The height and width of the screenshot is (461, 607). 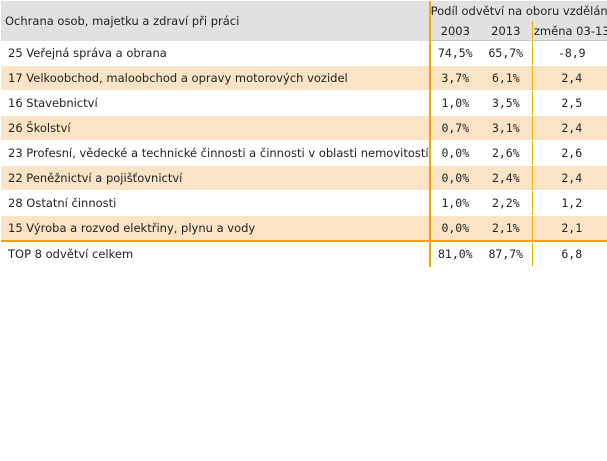 I want to click on cell-change: -8,9, so click(x=569, y=53).